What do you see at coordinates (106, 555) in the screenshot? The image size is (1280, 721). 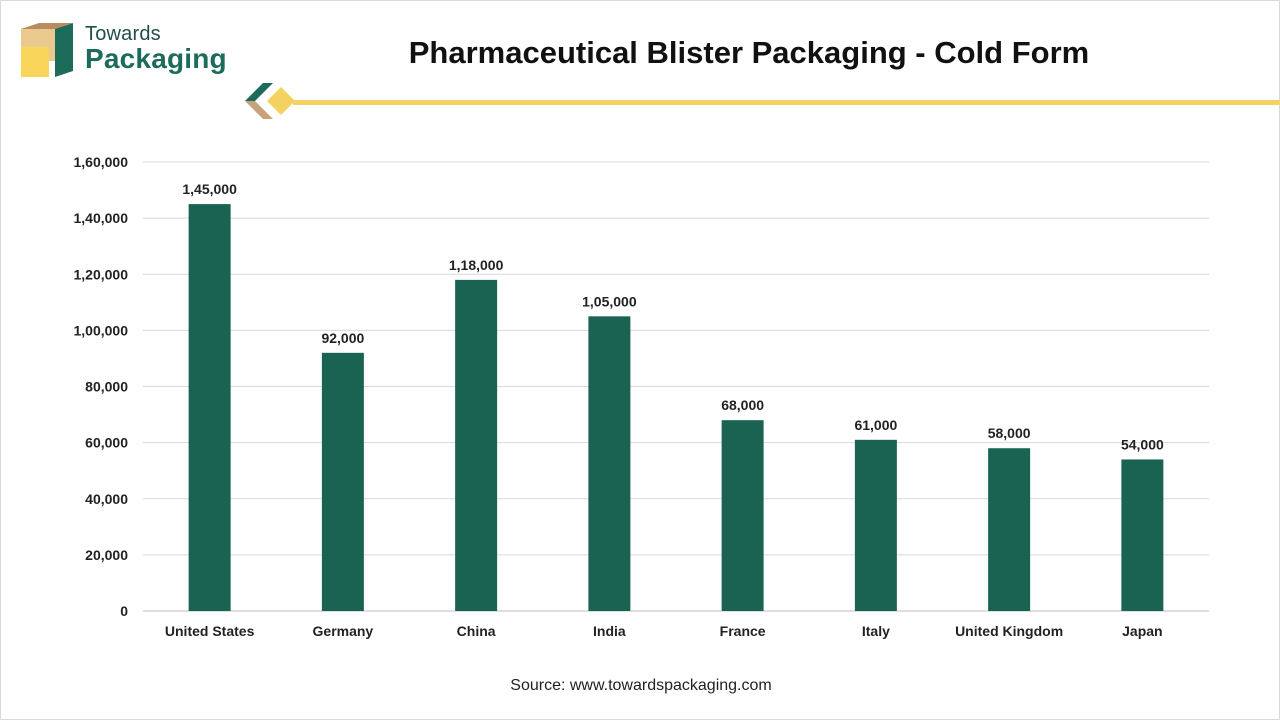 I see `y-tick-label: 20,000` at bounding box center [106, 555].